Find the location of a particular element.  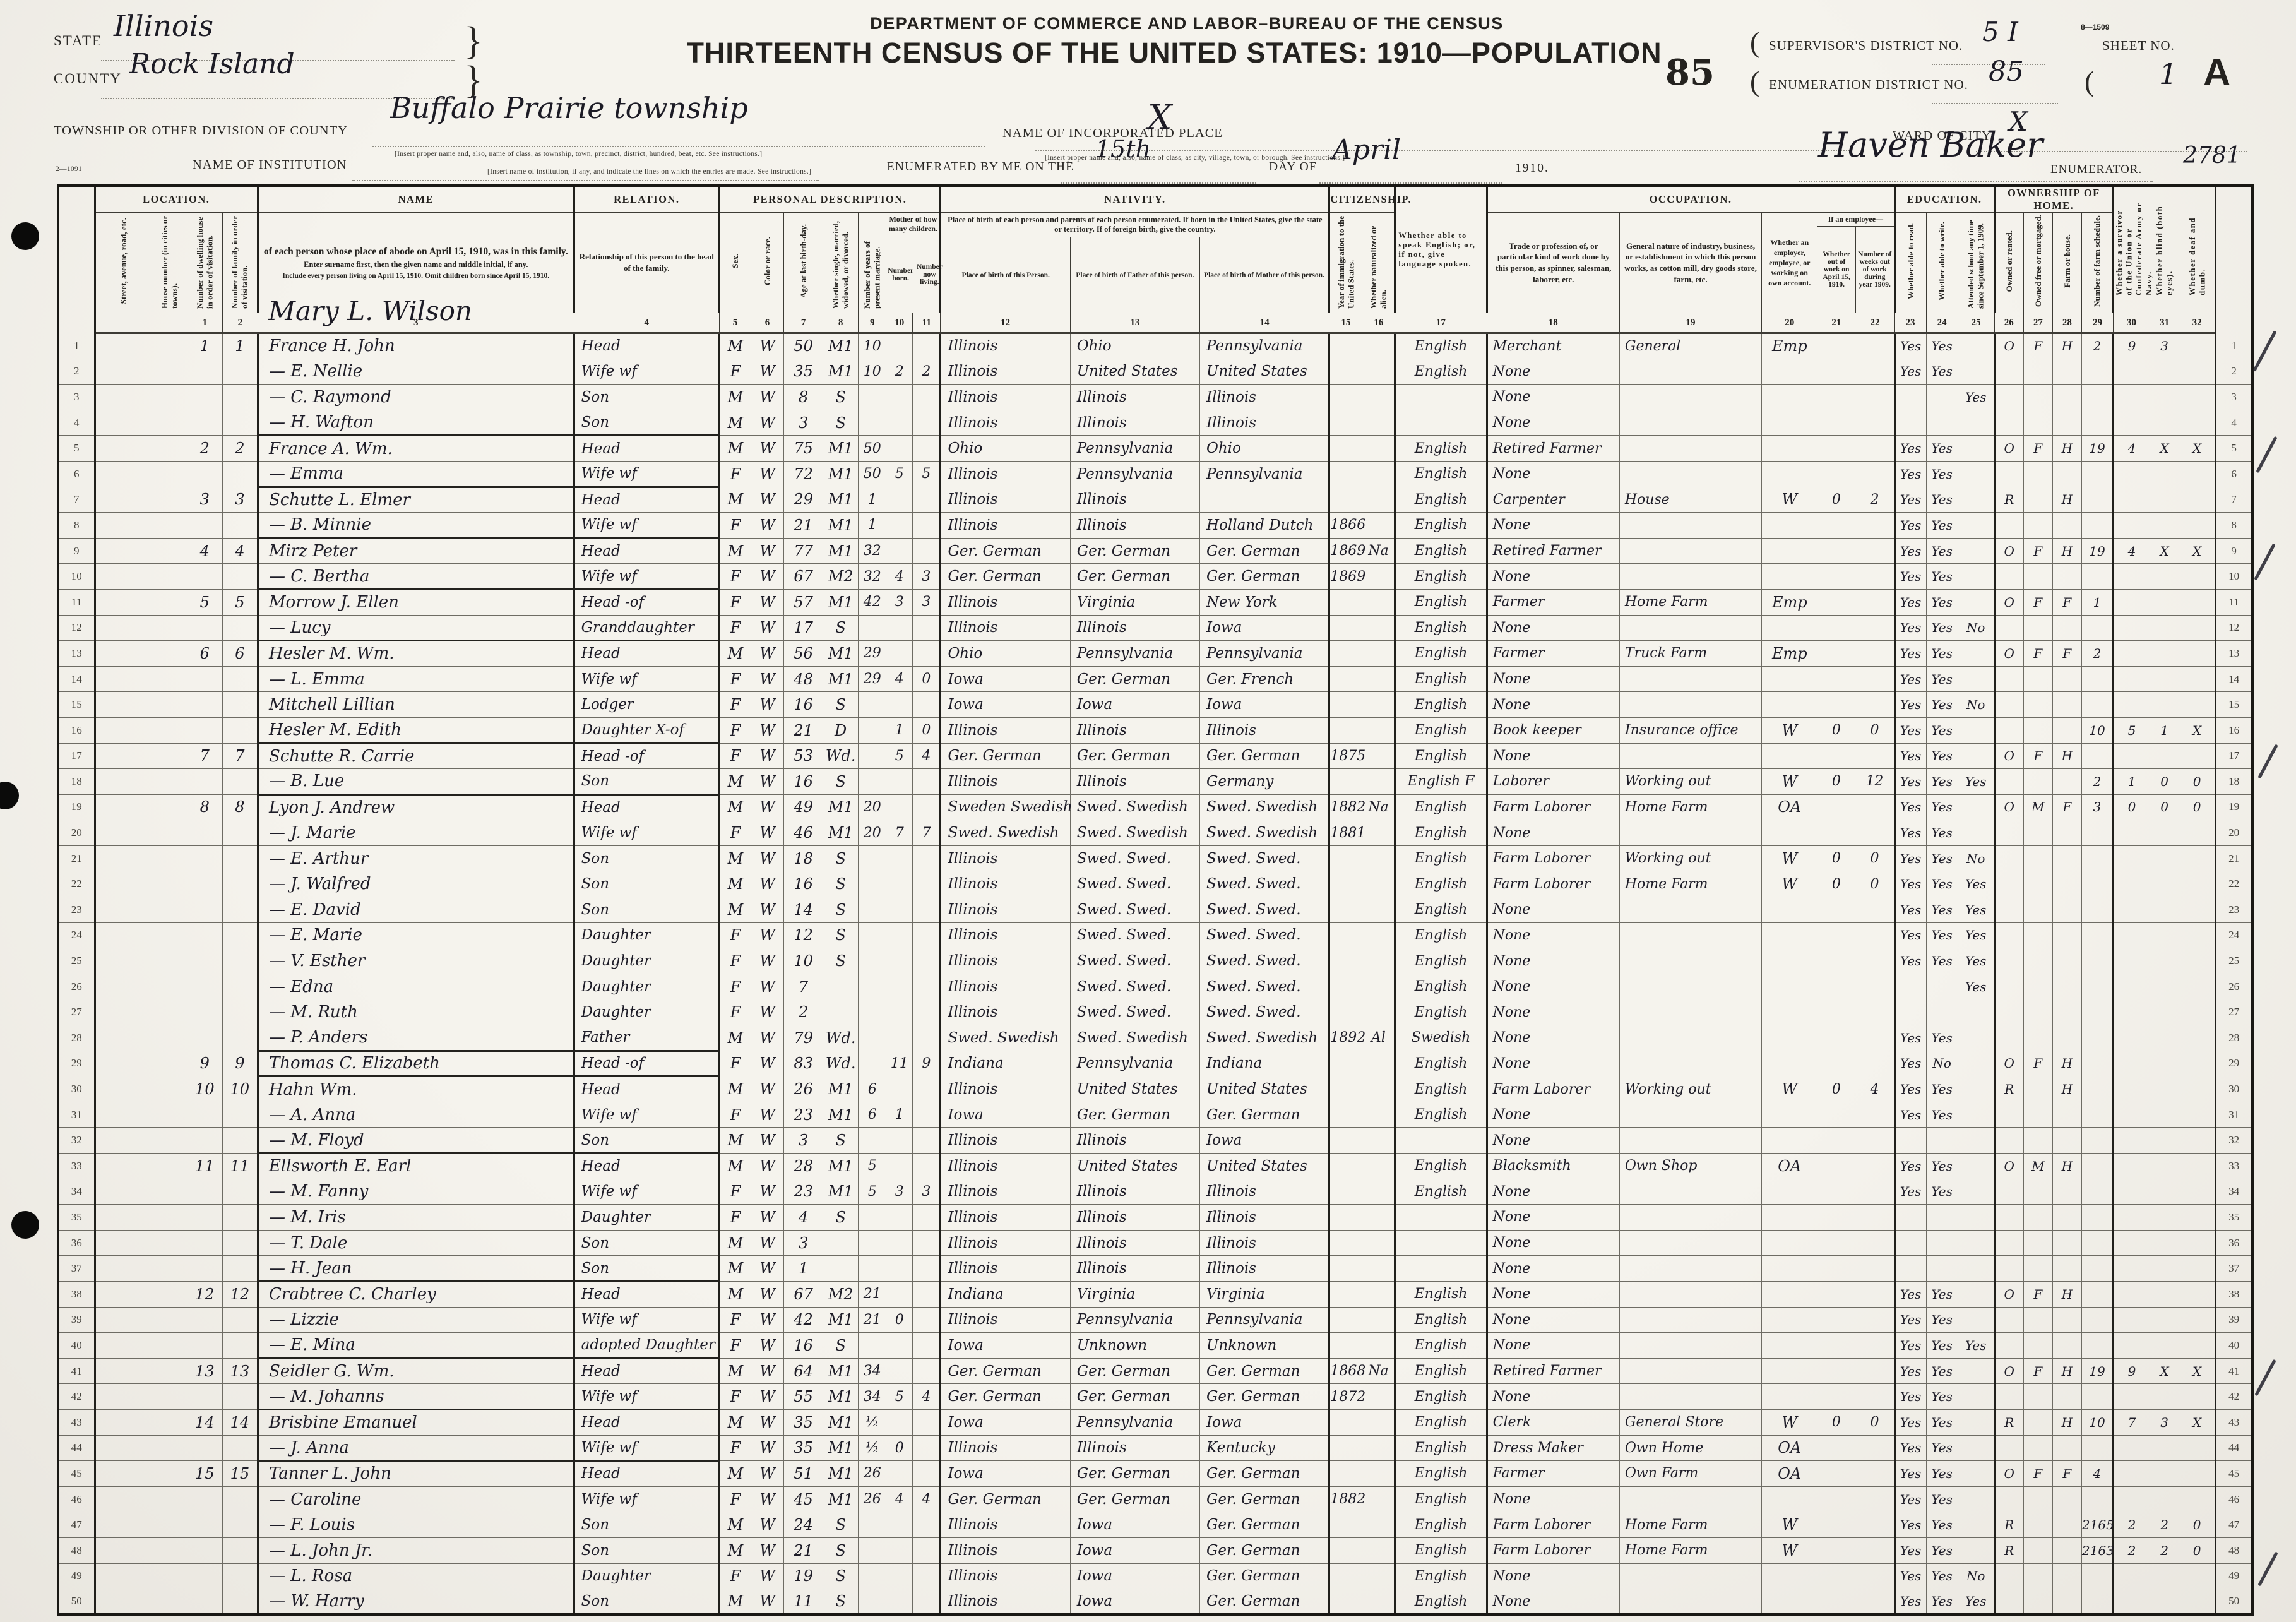

cell: Blacksmith is located at coordinates (1552, 1166).